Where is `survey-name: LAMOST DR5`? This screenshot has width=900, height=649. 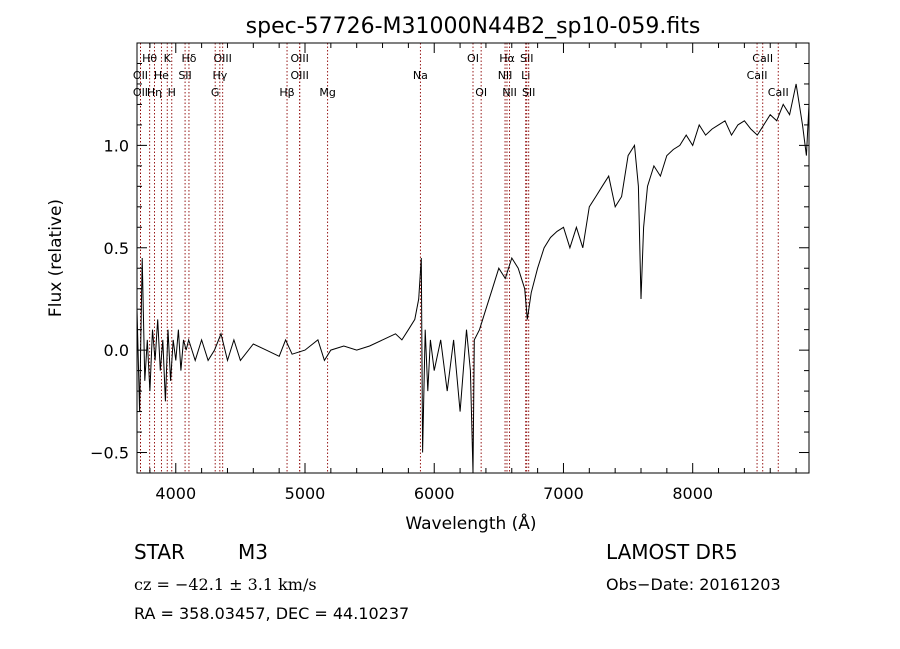
survey-name: LAMOST DR5 is located at coordinates (672, 552).